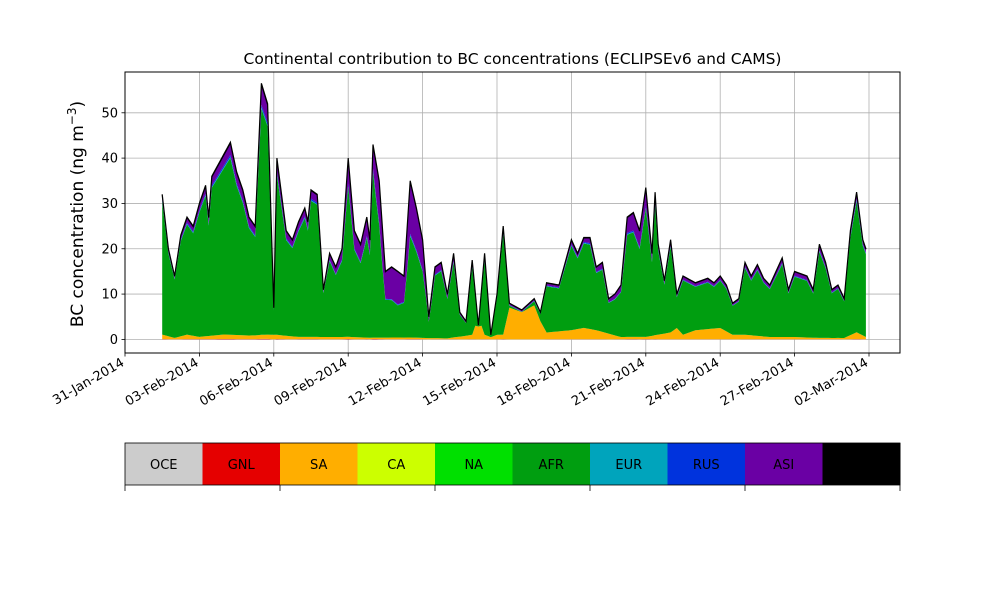  I want to click on legend-swatch-oce, so click(164, 464).